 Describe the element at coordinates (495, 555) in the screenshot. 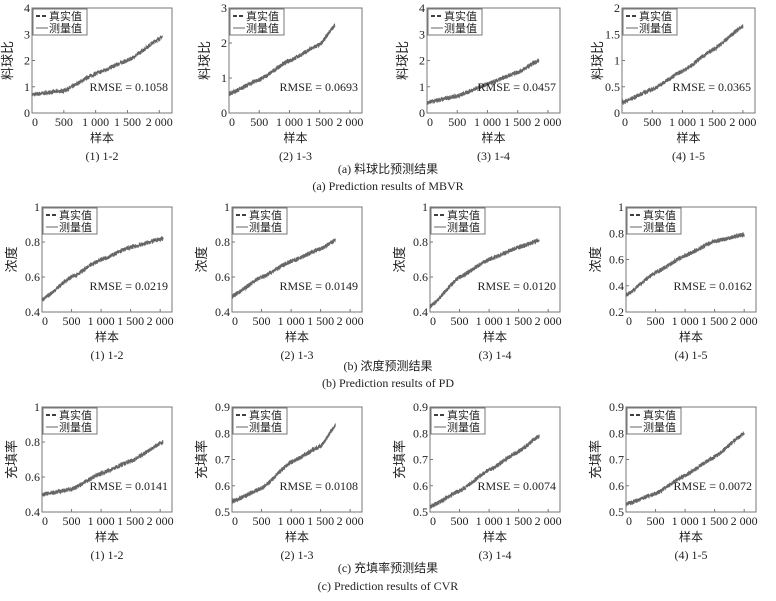

I see `subplot-title: (3) 1-4` at that location.